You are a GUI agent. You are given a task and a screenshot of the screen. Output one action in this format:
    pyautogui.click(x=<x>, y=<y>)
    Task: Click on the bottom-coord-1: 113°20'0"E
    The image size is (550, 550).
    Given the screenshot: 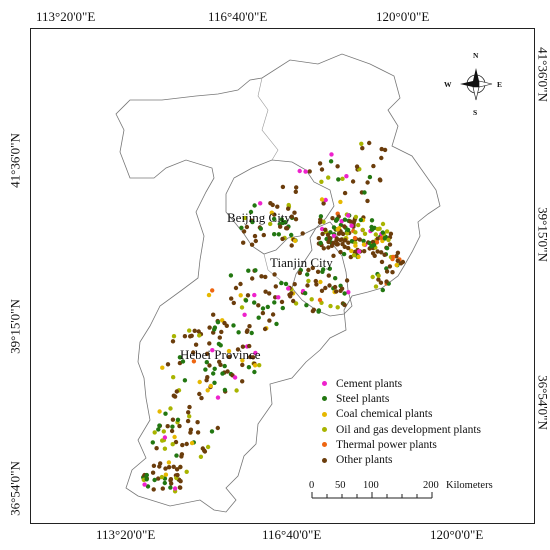 What is the action you would take?
    pyautogui.click(x=126, y=534)
    